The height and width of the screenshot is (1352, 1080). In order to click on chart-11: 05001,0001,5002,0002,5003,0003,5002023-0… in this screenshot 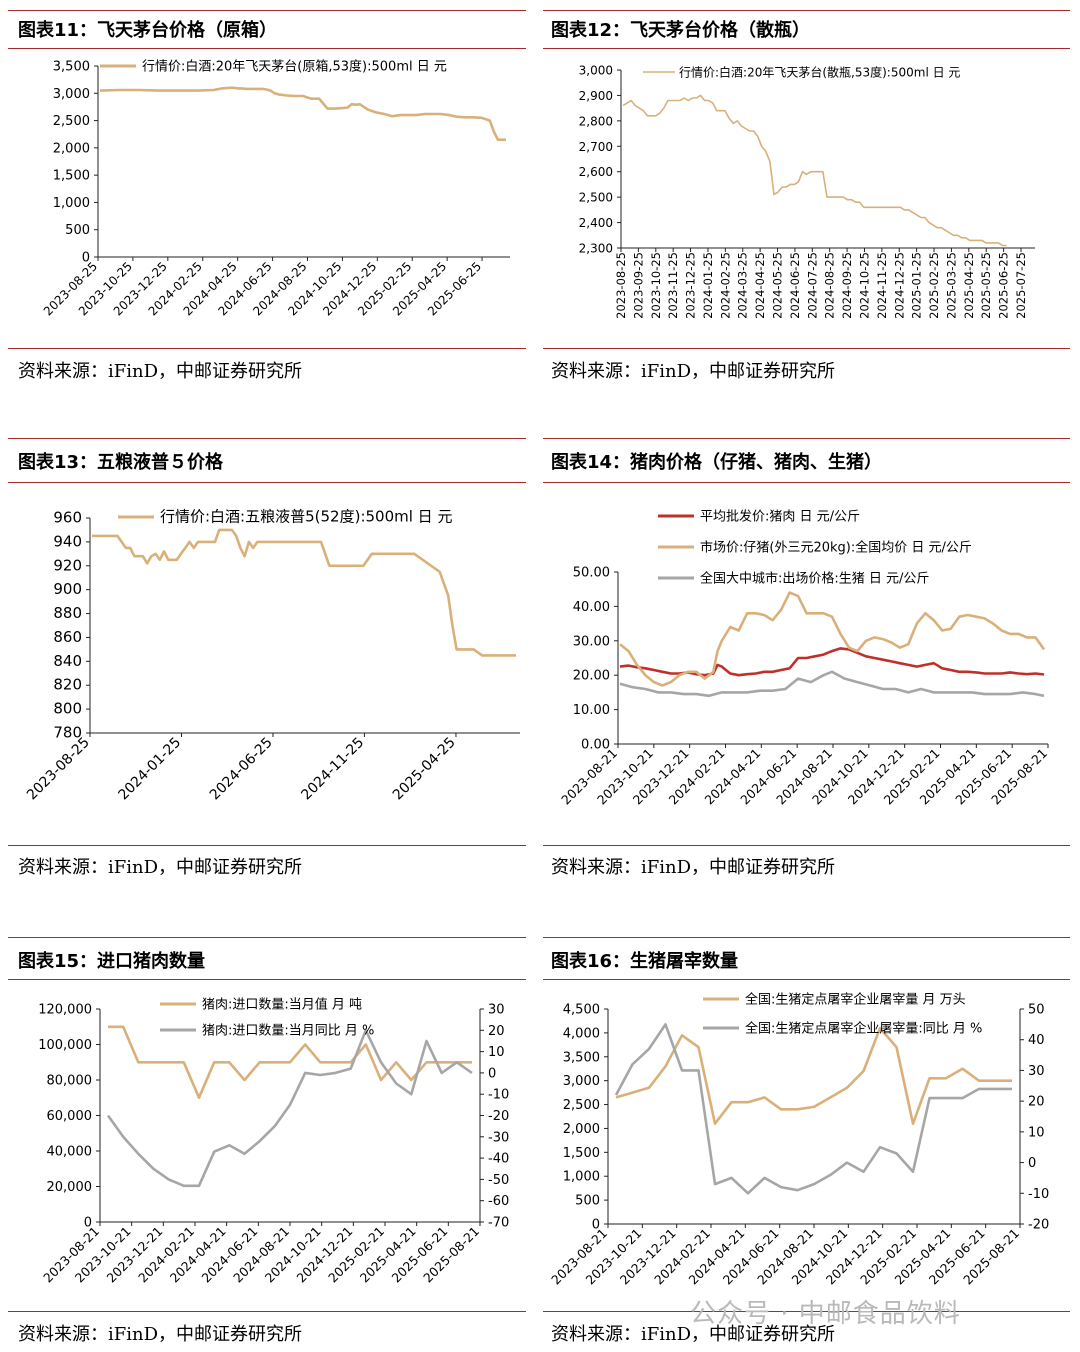, I will do `click(275, 188)`.